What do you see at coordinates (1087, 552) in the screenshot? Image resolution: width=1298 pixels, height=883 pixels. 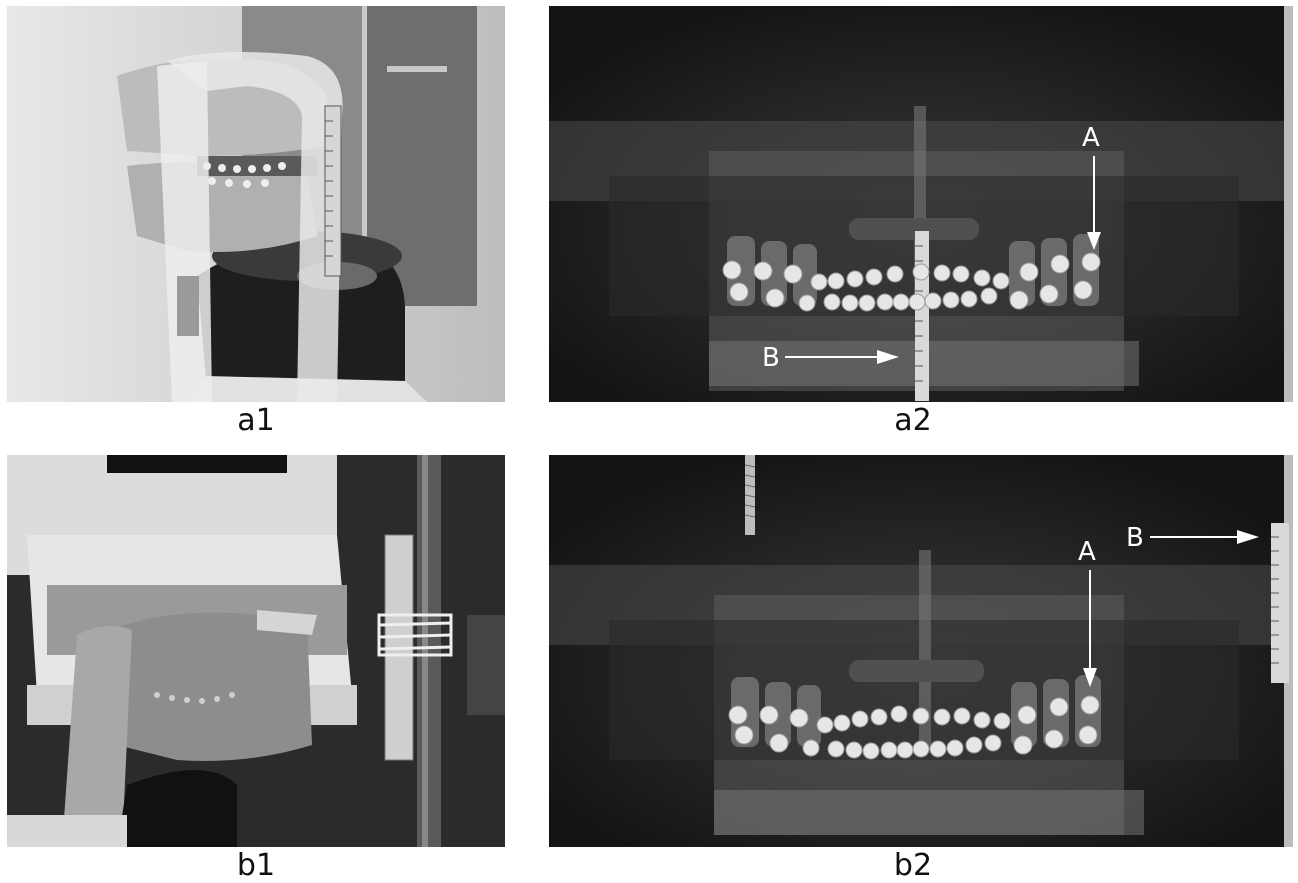 I see `marker-a-b2: A` at bounding box center [1087, 552].